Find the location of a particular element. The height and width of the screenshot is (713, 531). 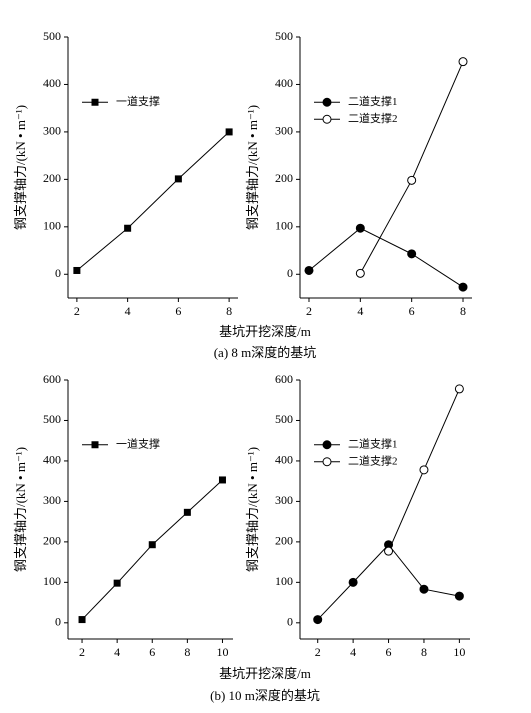

caption: (a) 8 m深度的基坑 is located at coordinates (265, 352).